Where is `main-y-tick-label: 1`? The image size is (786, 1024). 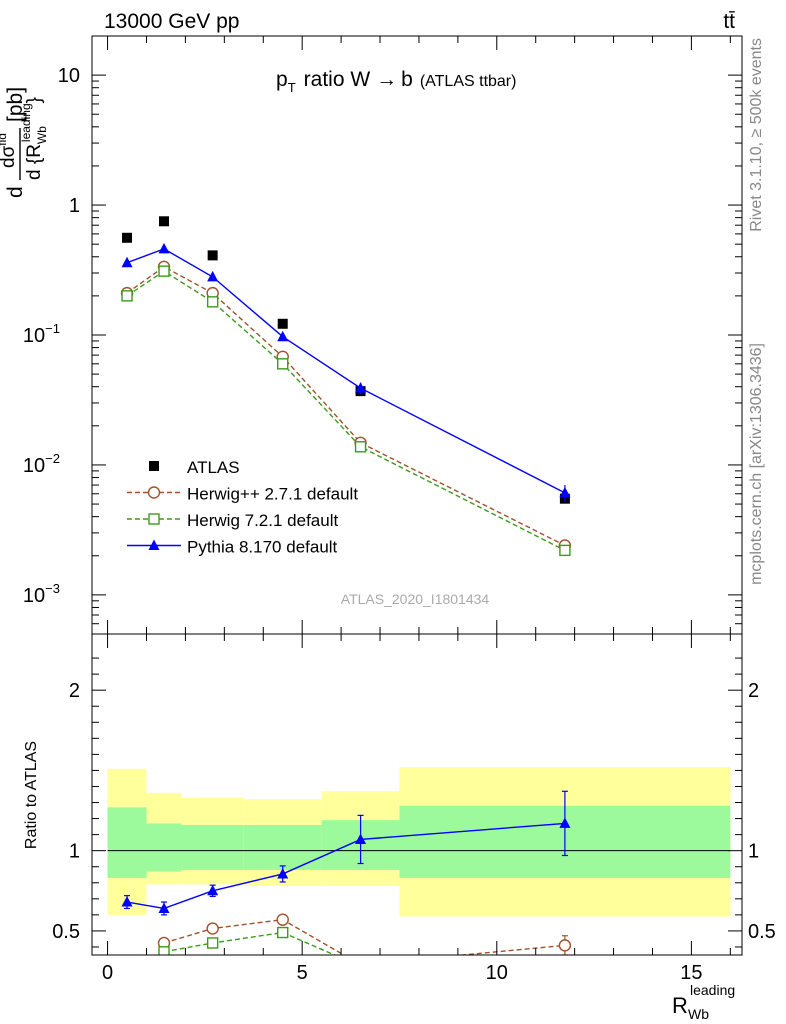
main-y-tick-label: 1 is located at coordinates (74, 206).